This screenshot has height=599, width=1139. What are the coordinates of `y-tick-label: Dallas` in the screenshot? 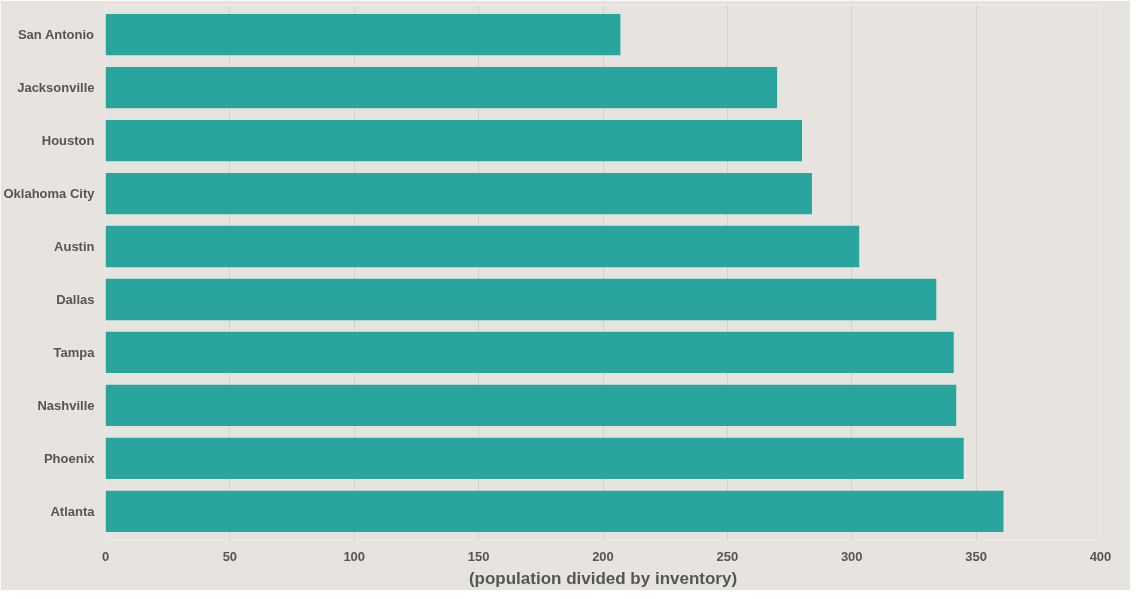 It's located at (75, 299).